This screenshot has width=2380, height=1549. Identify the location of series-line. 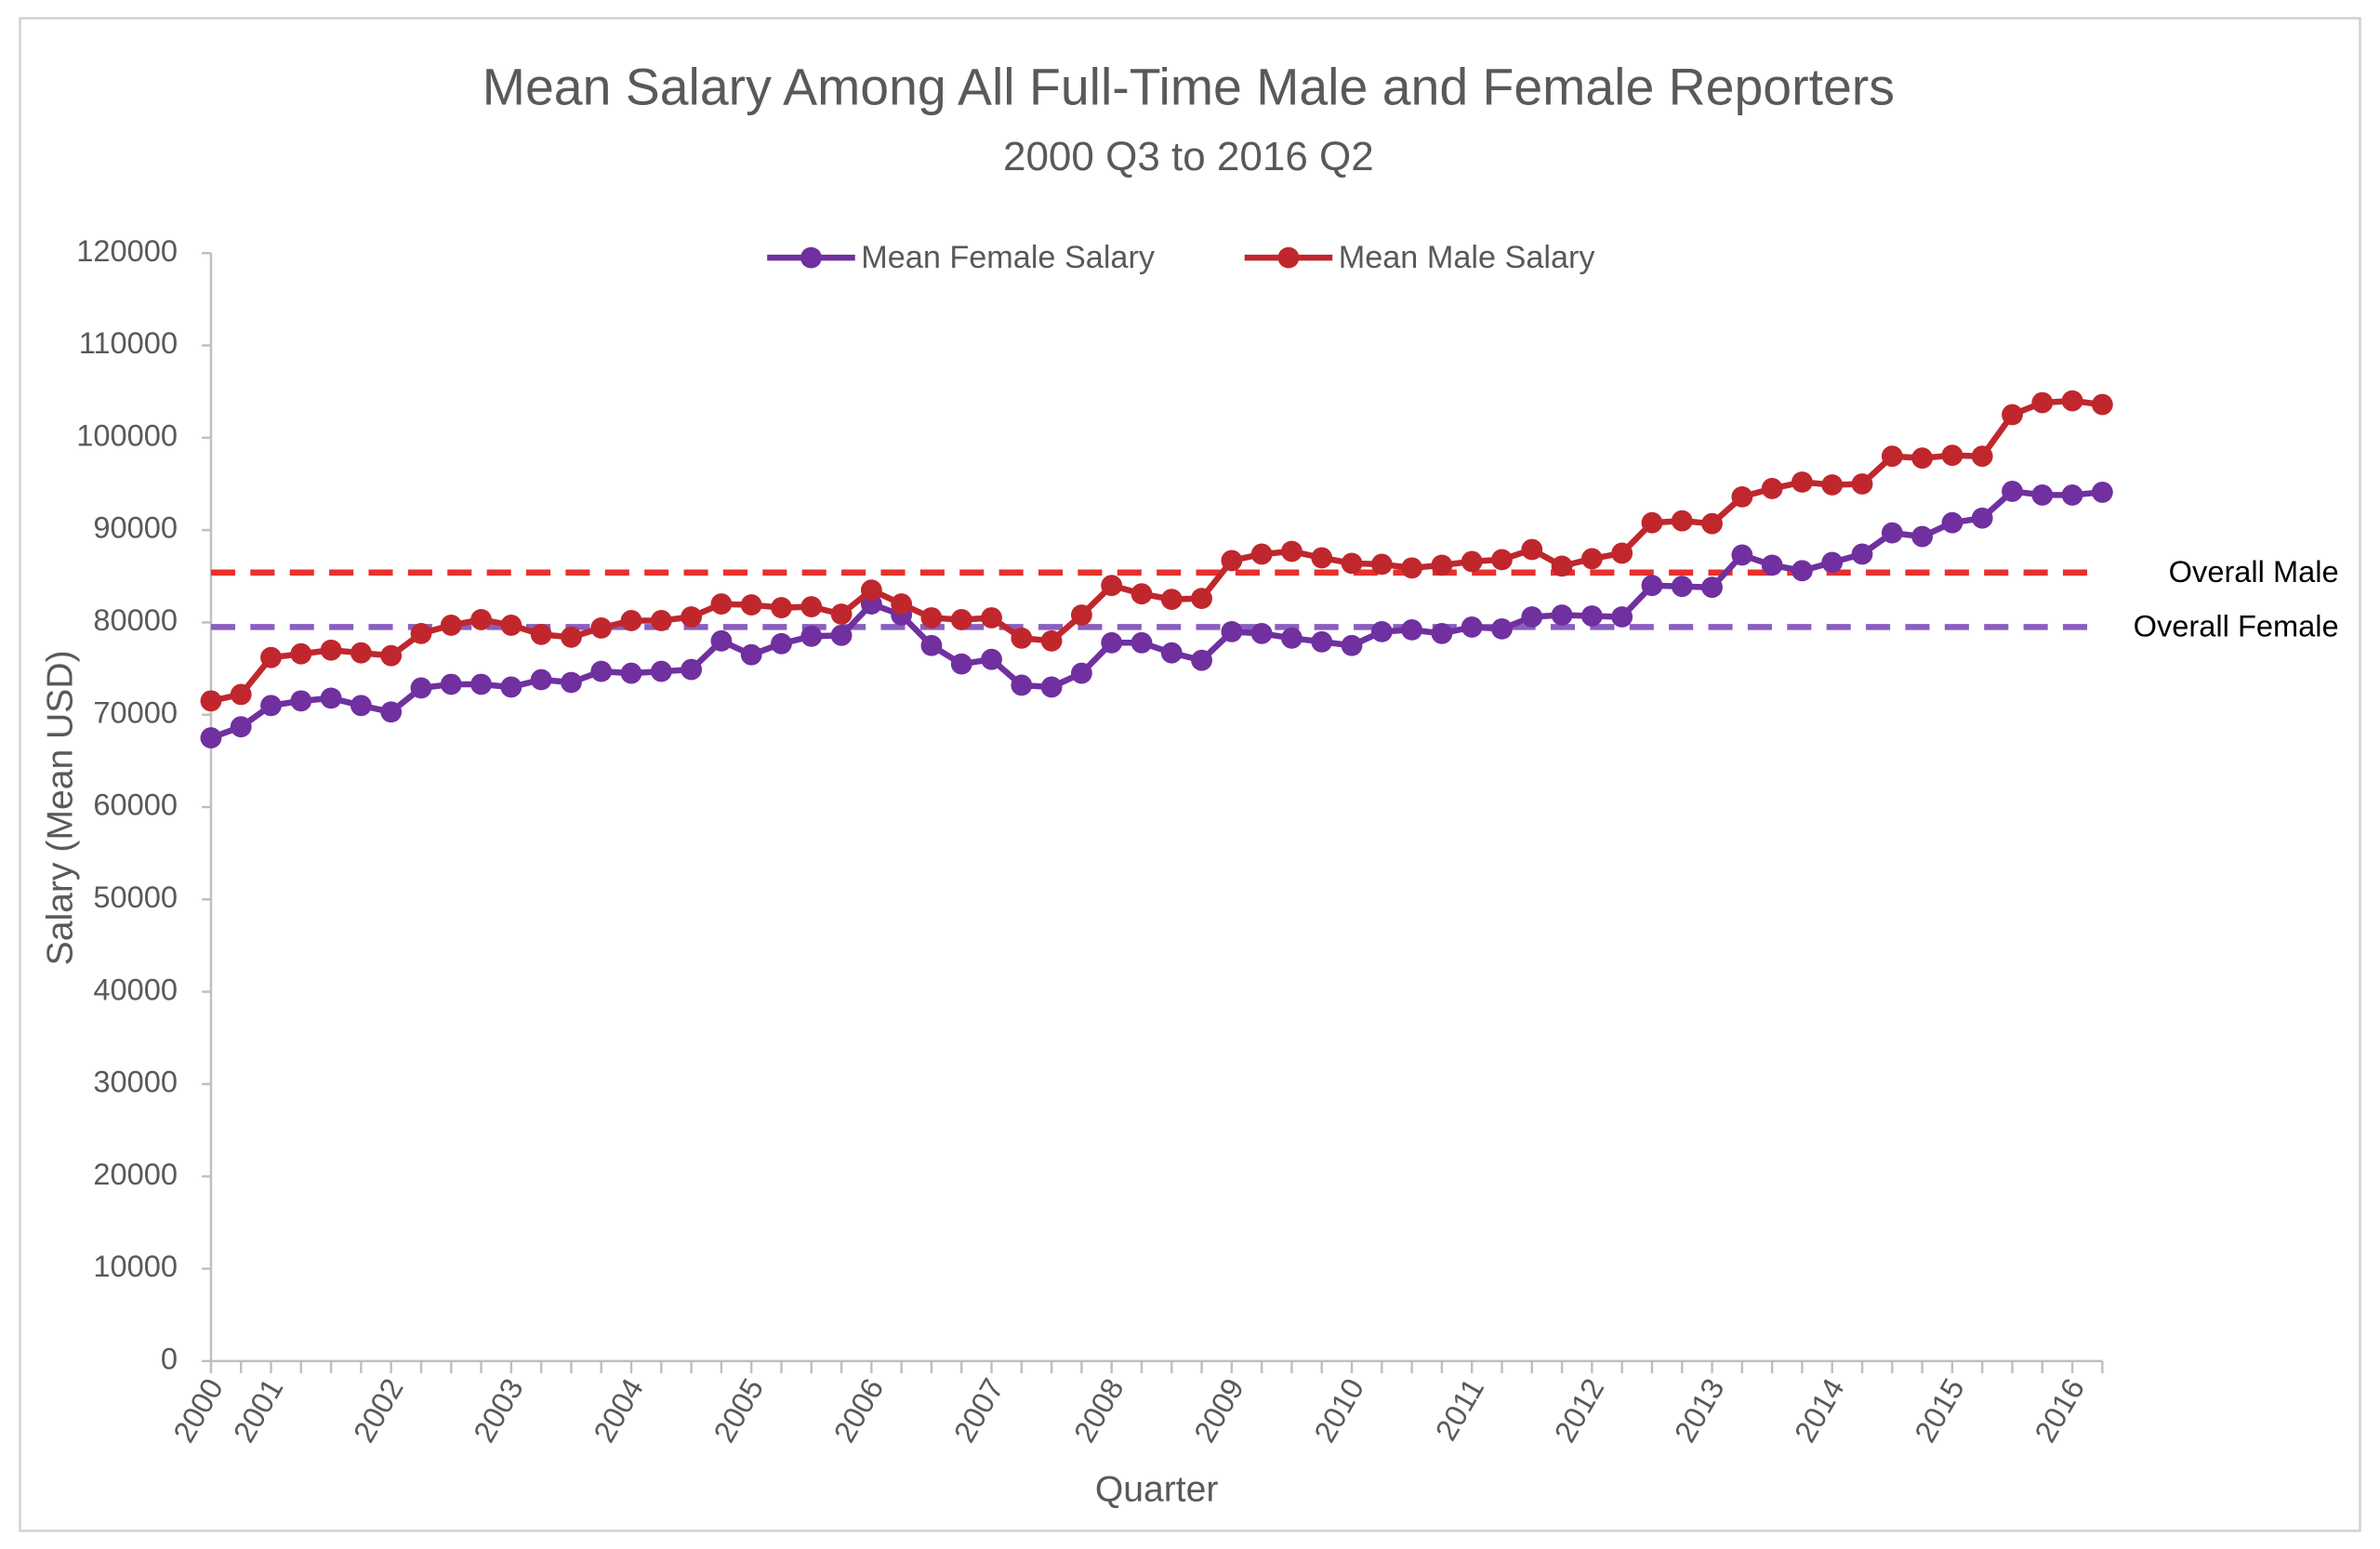
(1156, 614).